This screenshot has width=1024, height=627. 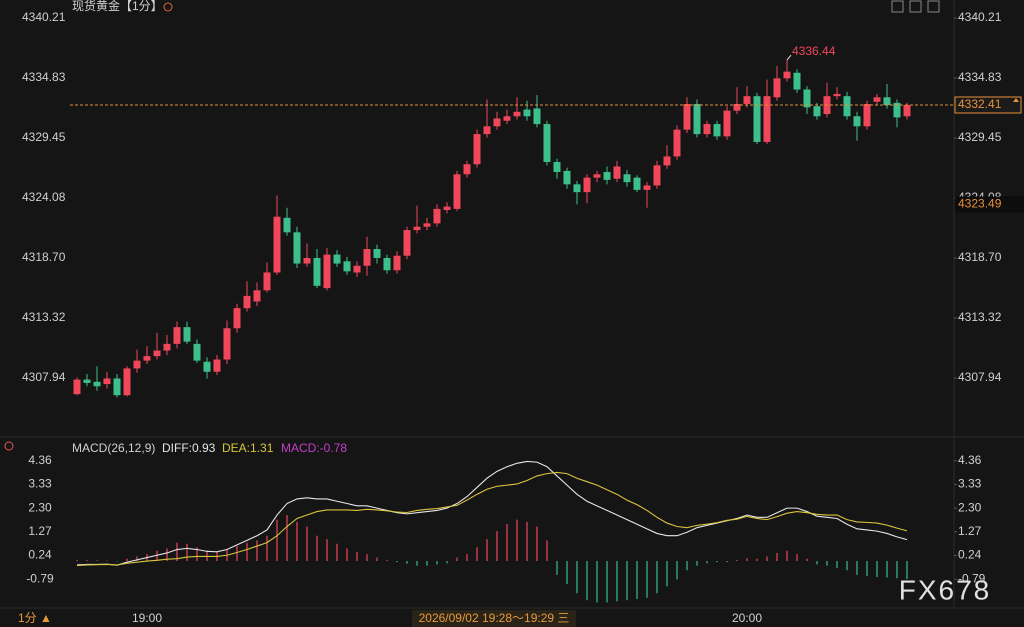 What do you see at coordinates (40, 484) in the screenshot?
I see `y-tick-label-left: 3.33` at bounding box center [40, 484].